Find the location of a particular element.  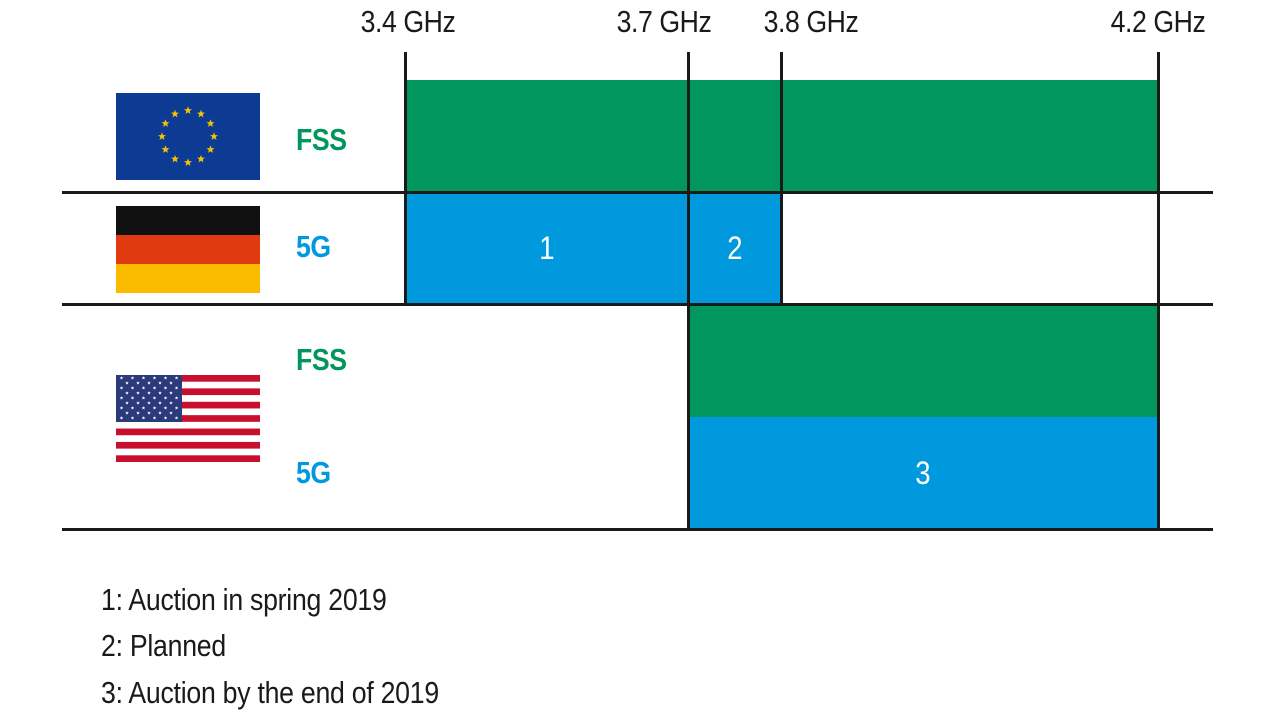

row-divider-de-us is located at coordinates (637, 304).